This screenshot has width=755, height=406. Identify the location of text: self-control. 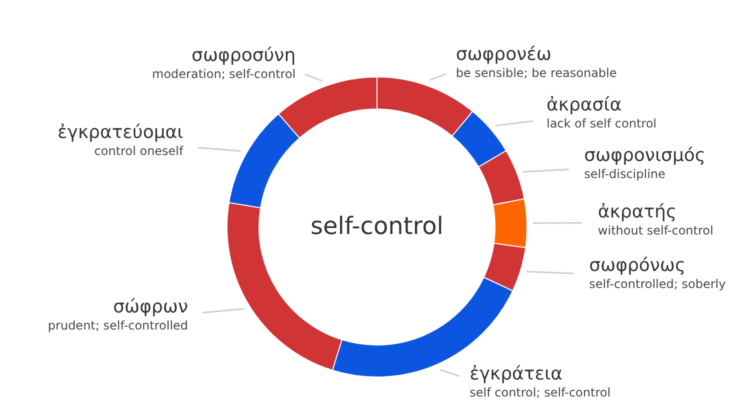
(377, 226).